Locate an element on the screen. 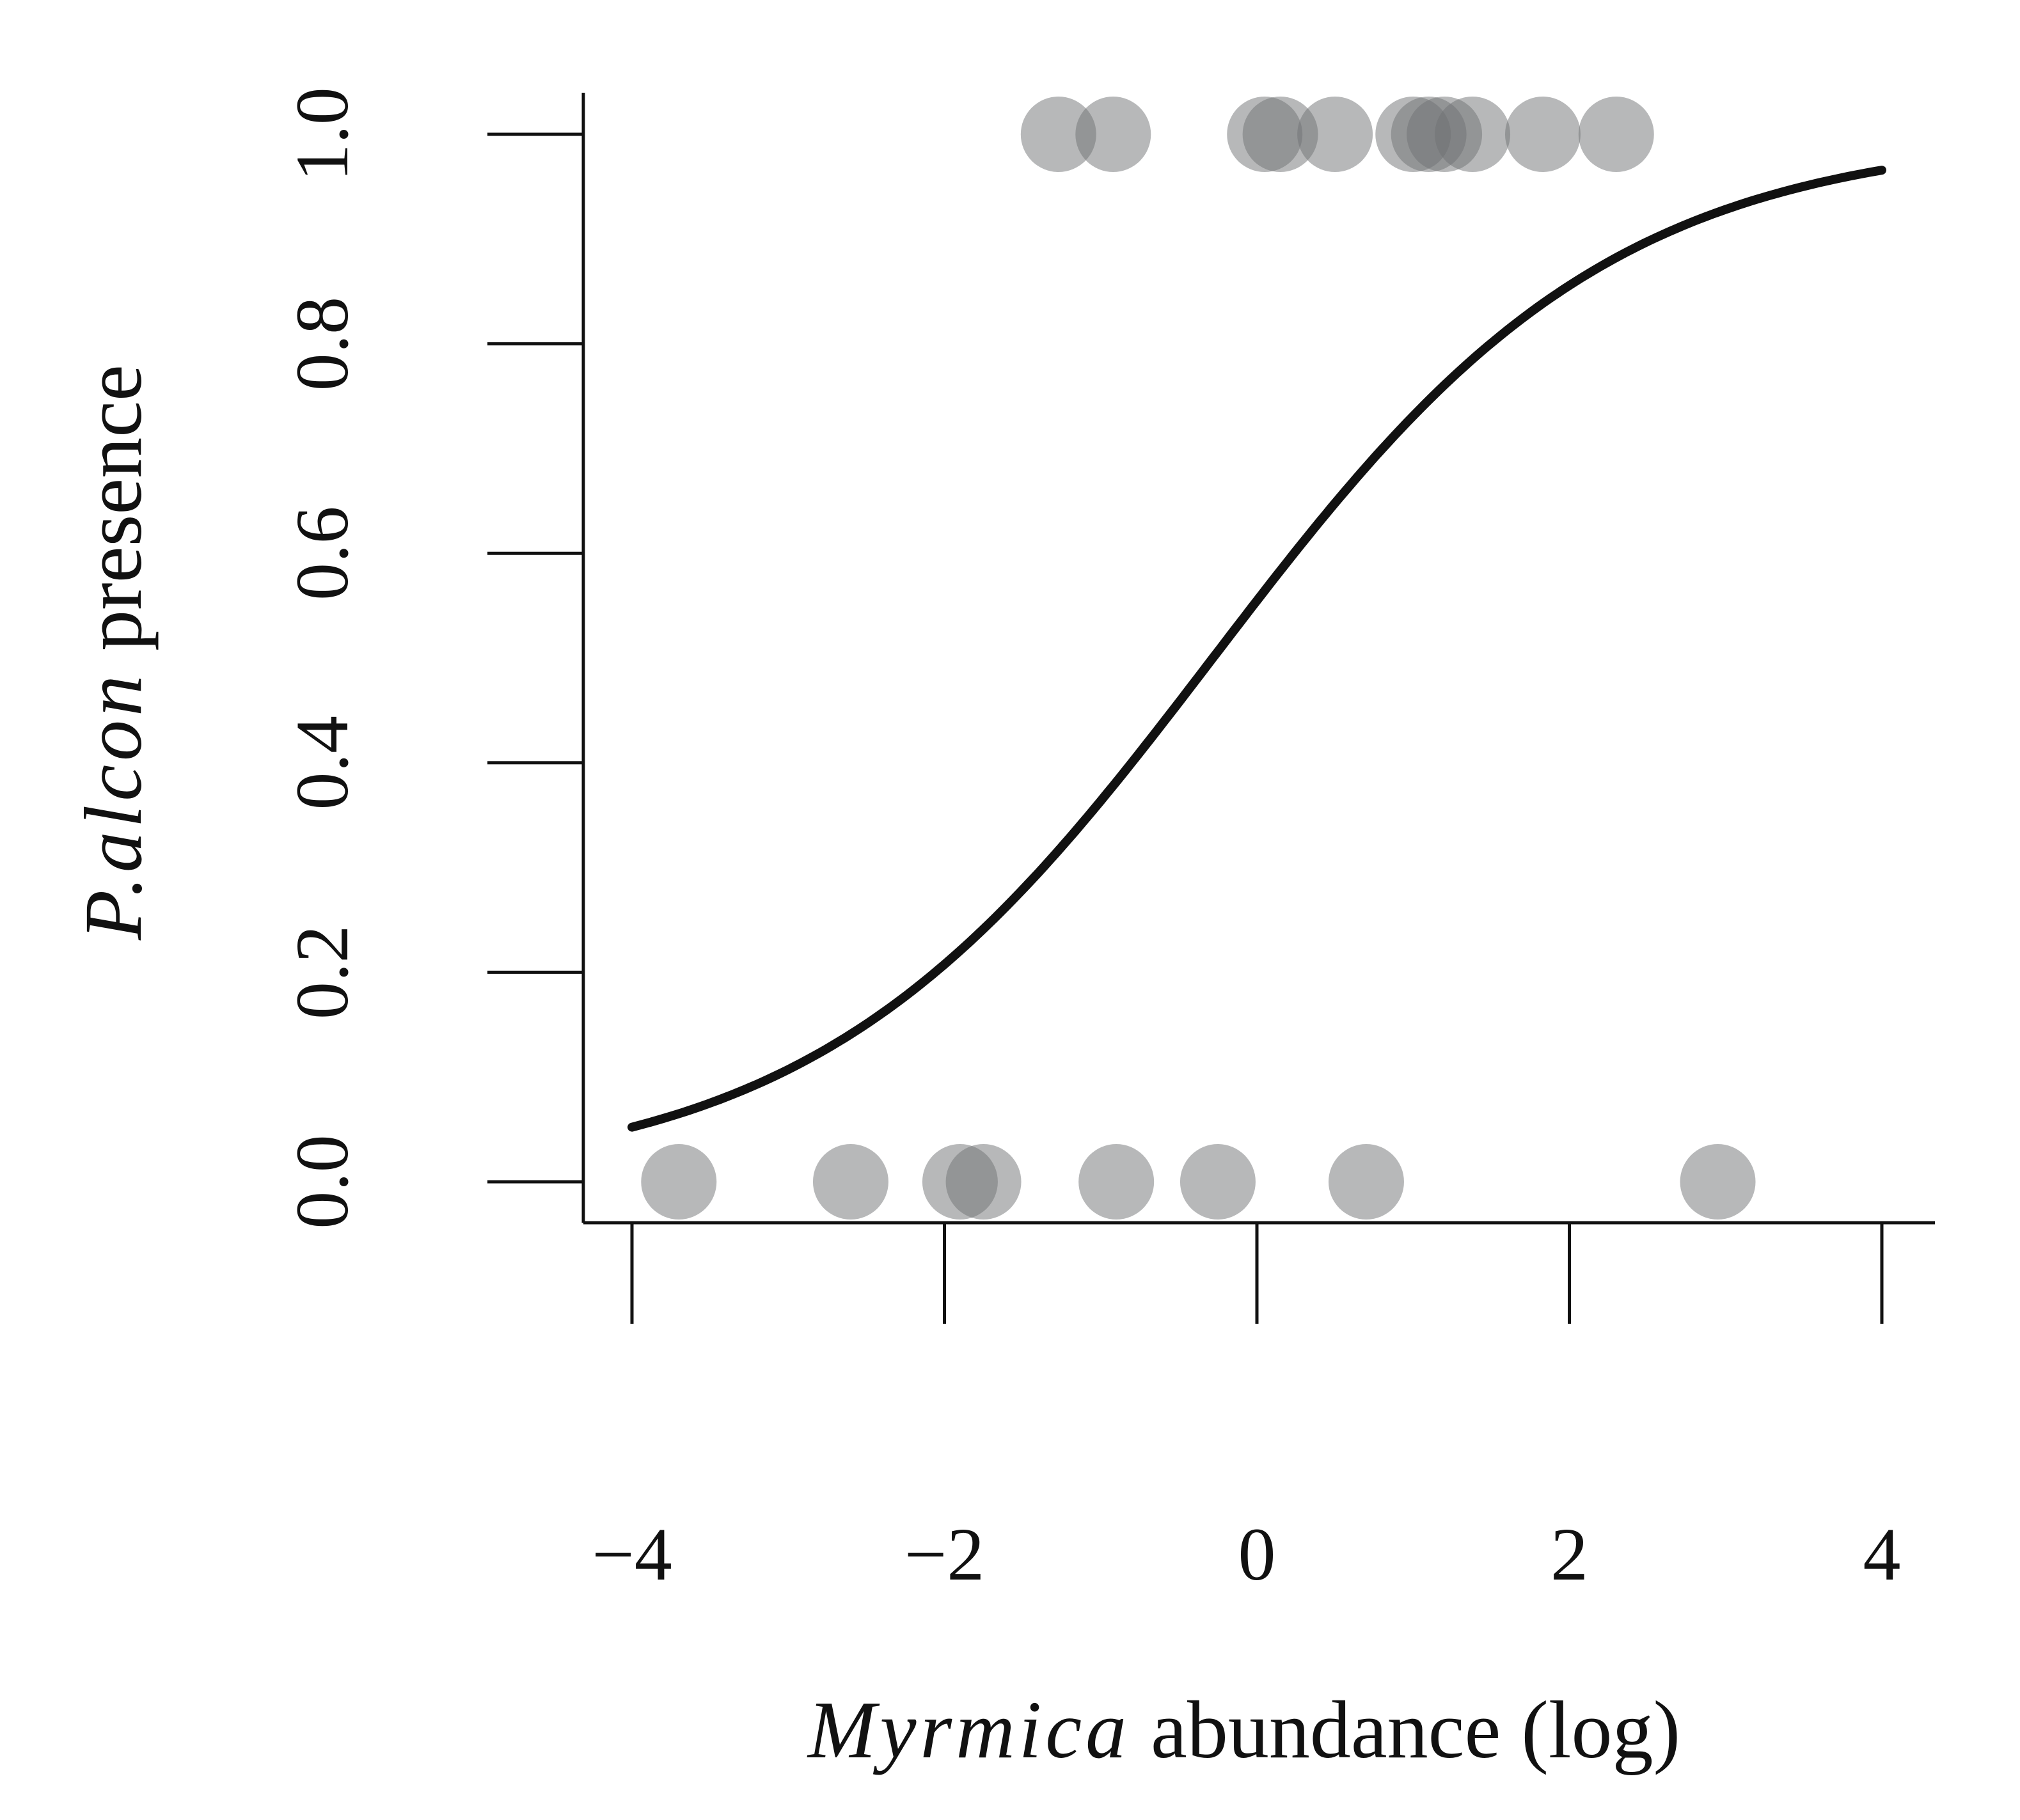  y-tick-label: 0.4 is located at coordinates (322, 763).